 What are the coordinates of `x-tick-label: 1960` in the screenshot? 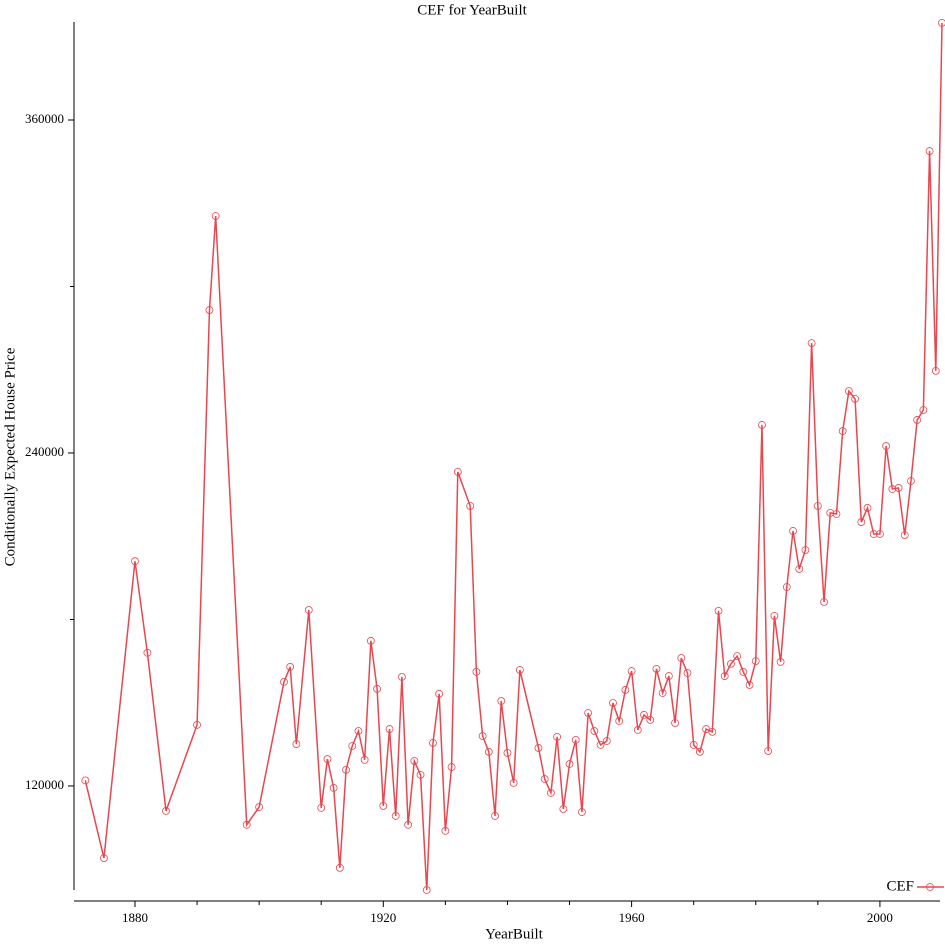 It's located at (632, 917).